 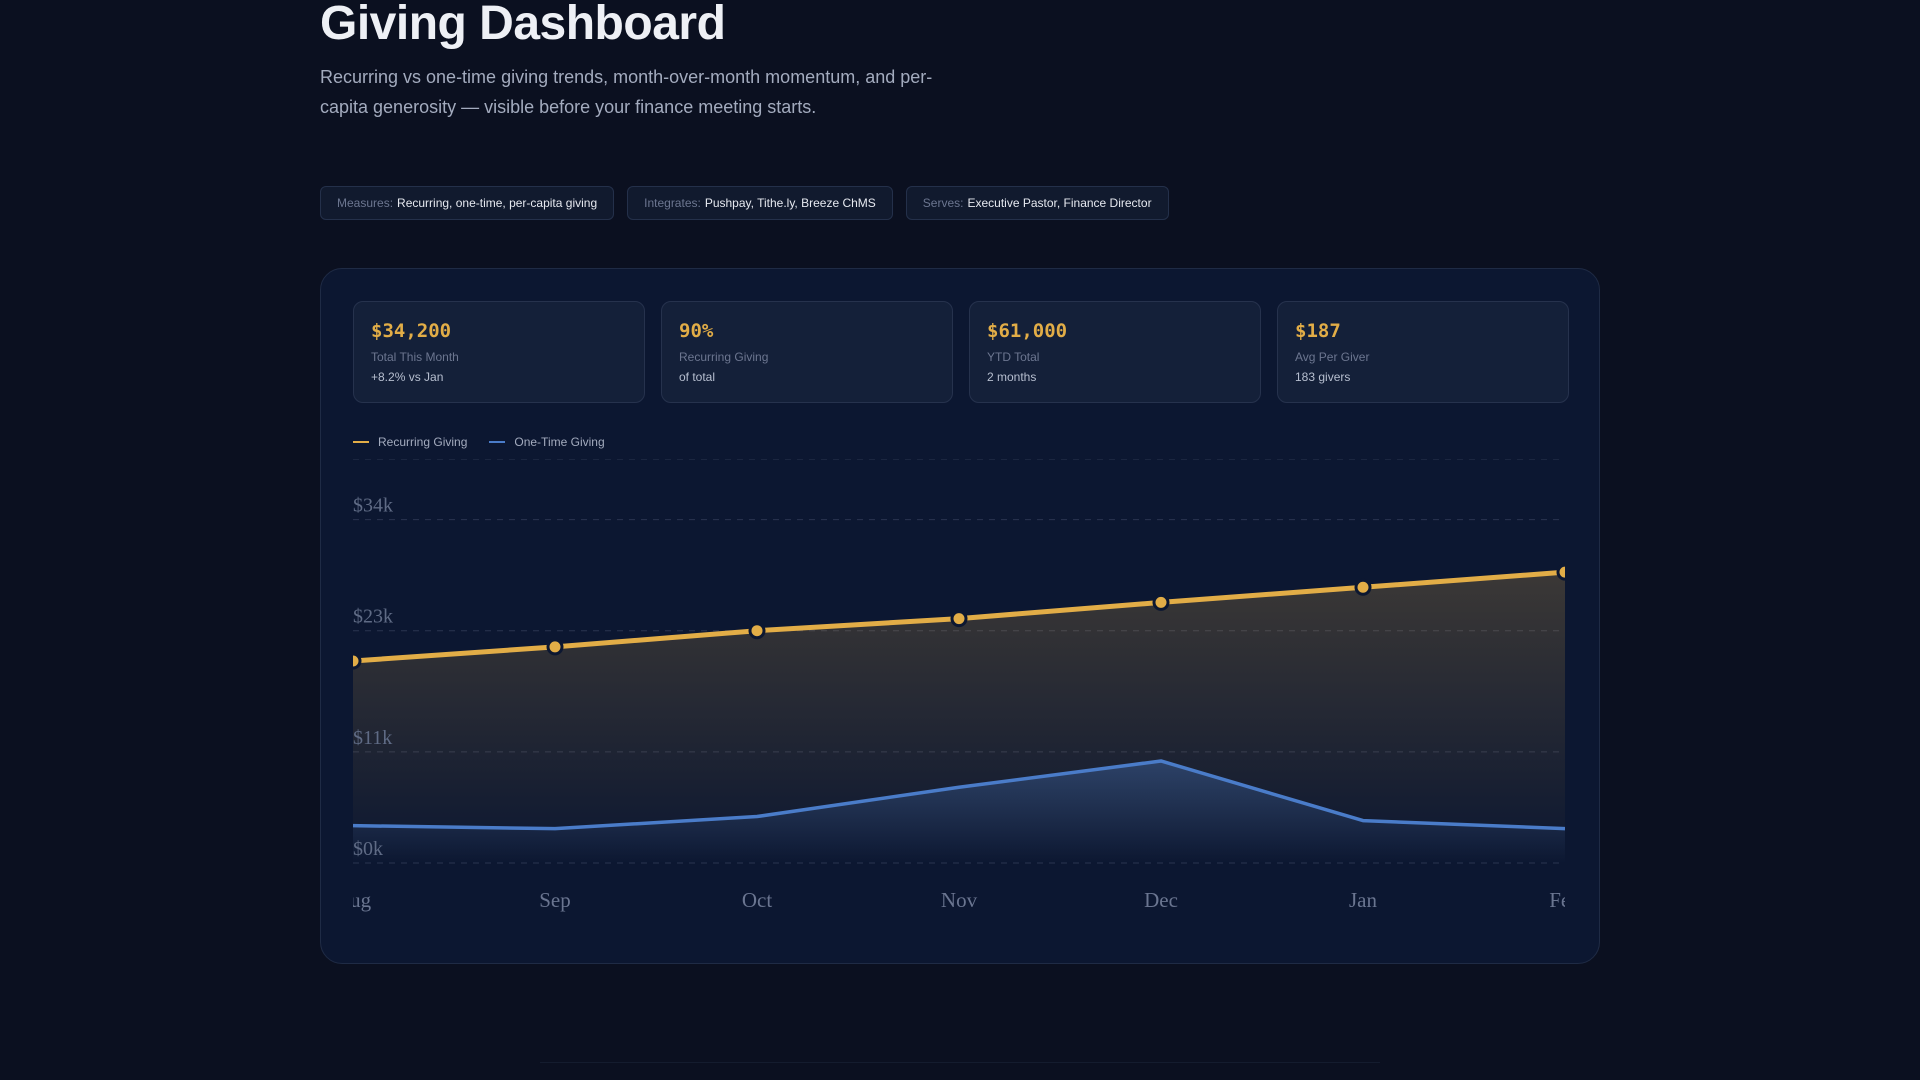 I want to click on legend-item-one-time: One-Time Giving, so click(x=547, y=442).